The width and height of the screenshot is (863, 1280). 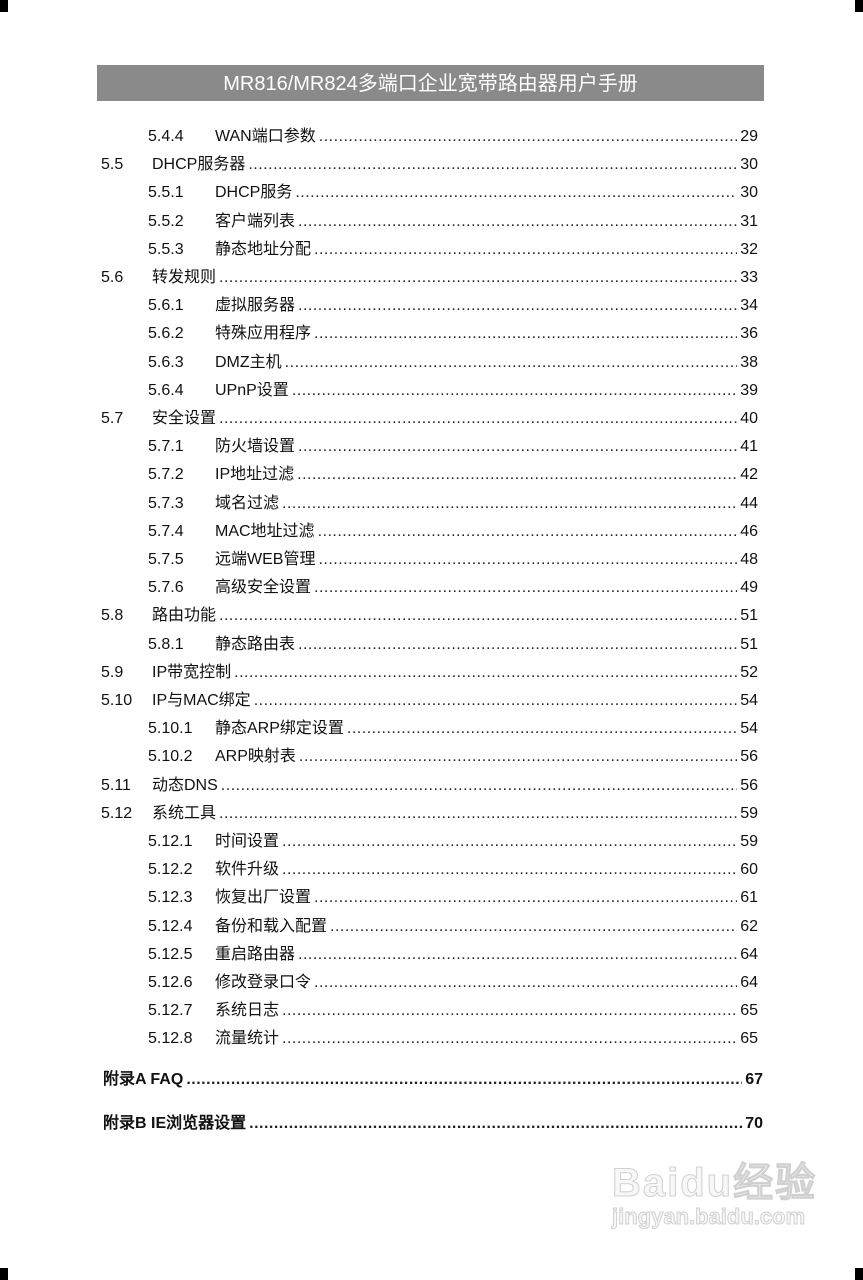 I want to click on toc-appendix-entry: 附录A FAQ 67, so click(x=381, y=1076).